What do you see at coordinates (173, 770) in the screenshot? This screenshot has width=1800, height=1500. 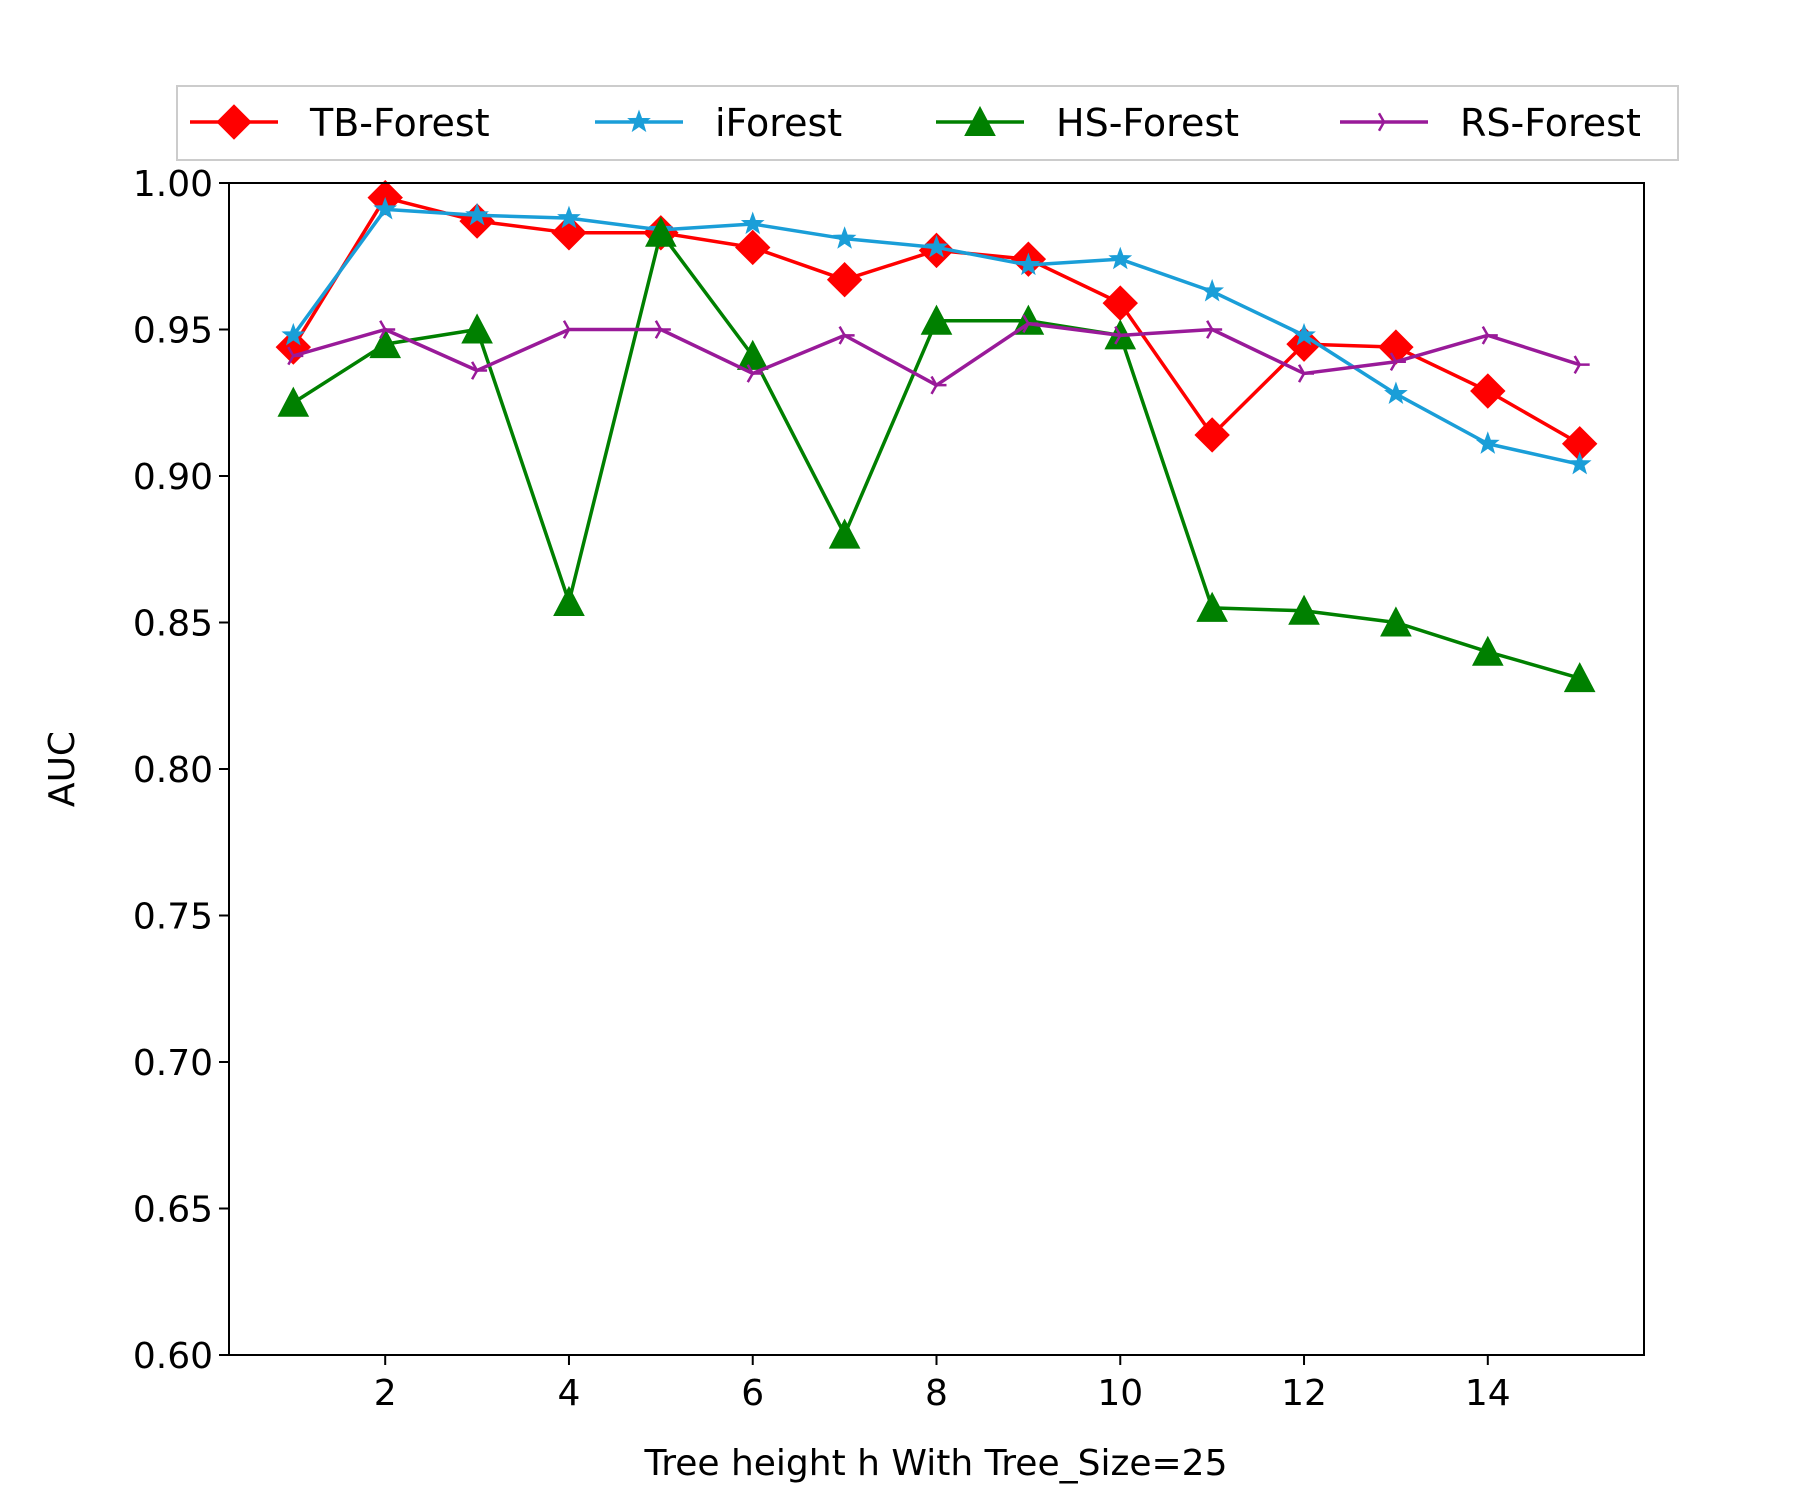 I see `y-tick-label: 0.80` at bounding box center [173, 770].